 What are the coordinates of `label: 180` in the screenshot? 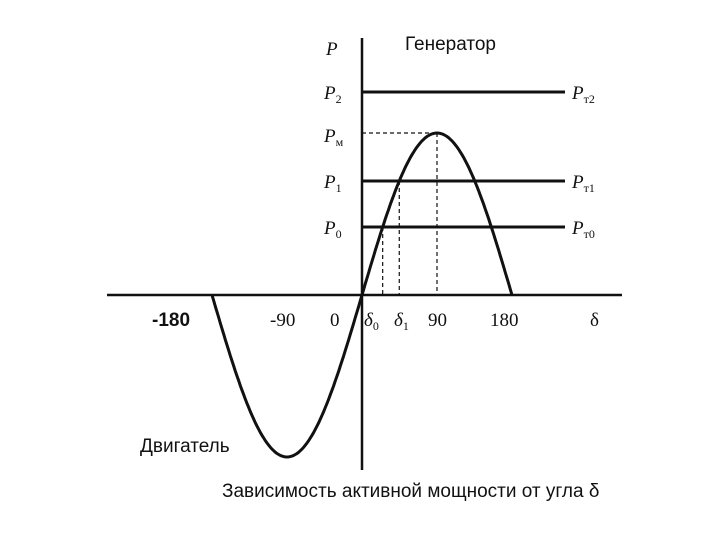 It's located at (504, 320).